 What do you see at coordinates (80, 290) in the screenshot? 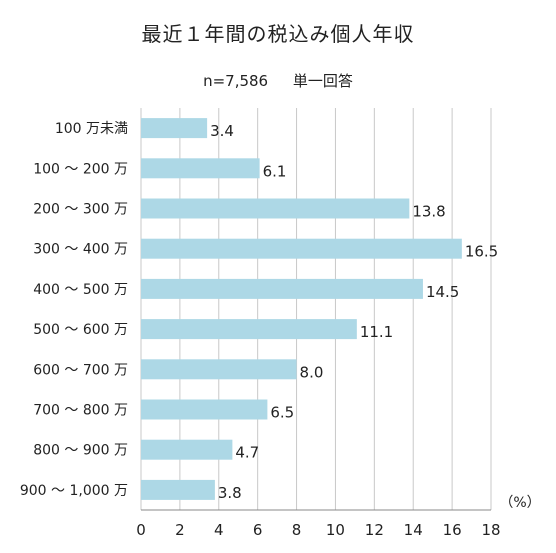
I see `category-label: 400 〜 500 万` at bounding box center [80, 290].